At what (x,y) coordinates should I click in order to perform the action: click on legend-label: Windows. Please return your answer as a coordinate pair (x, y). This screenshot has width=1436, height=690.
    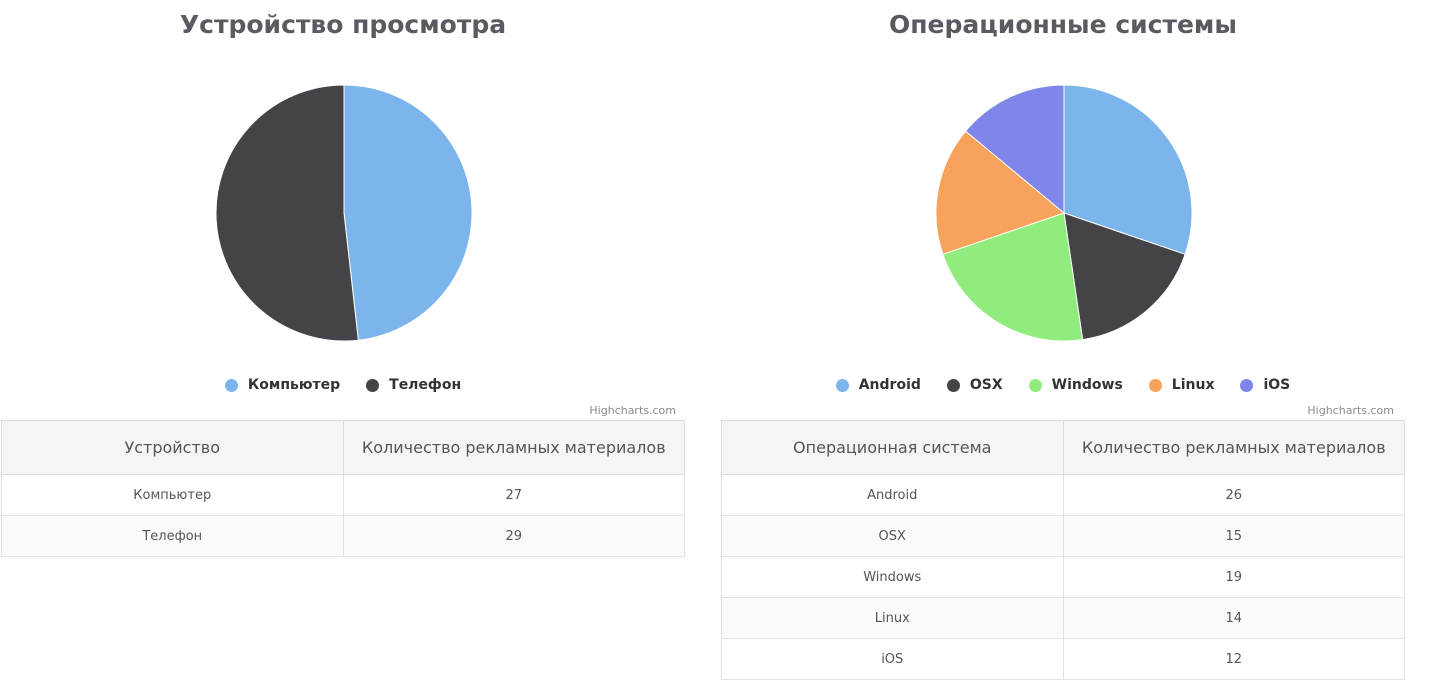
    Looking at the image, I should click on (1087, 385).